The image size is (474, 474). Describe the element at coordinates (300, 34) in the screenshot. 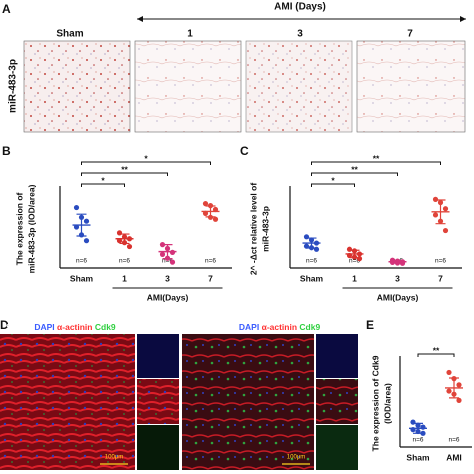

I see `column-header: 3` at that location.